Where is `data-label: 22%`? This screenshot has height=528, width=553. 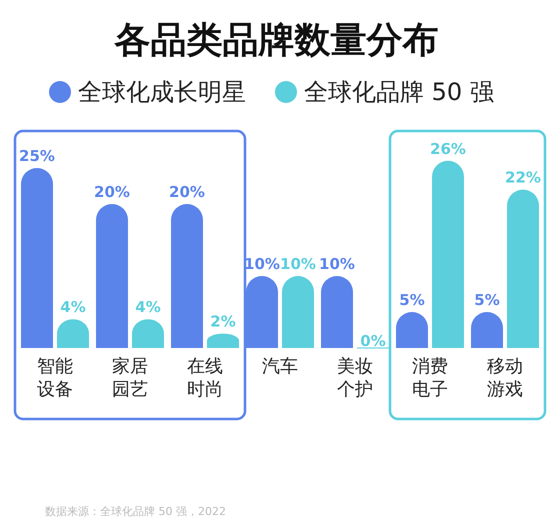
data-label: 22% is located at coordinates (523, 177).